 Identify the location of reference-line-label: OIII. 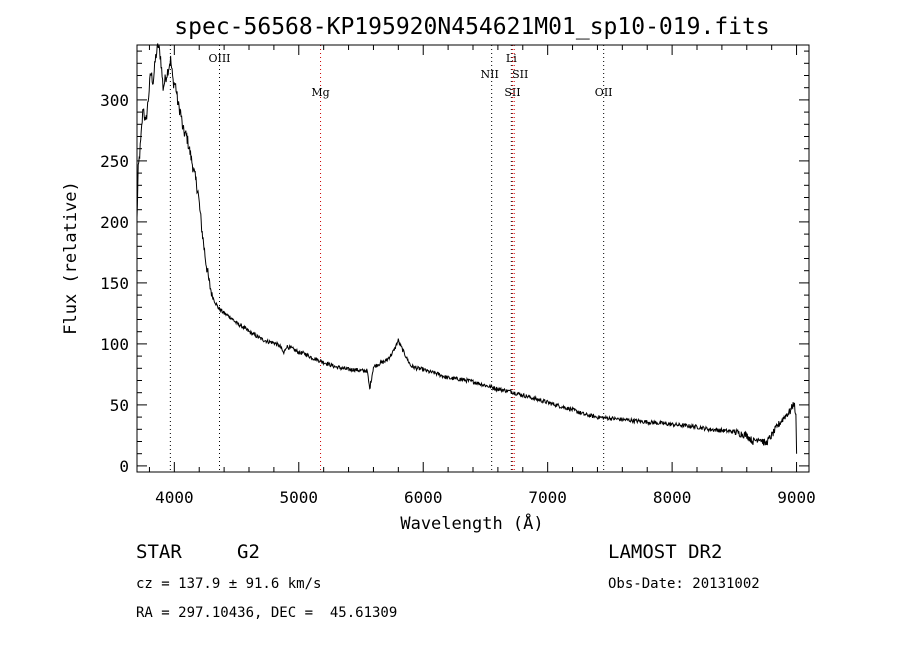
(219, 58).